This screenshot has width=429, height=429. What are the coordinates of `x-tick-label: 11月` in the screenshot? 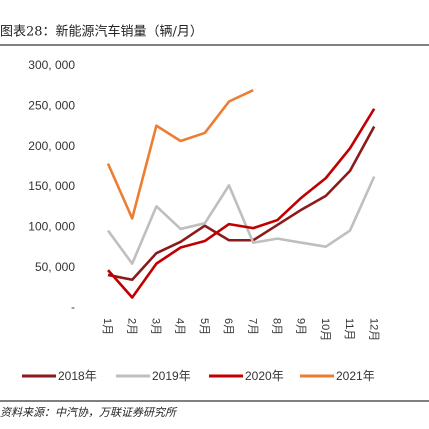 It's located at (349, 329).